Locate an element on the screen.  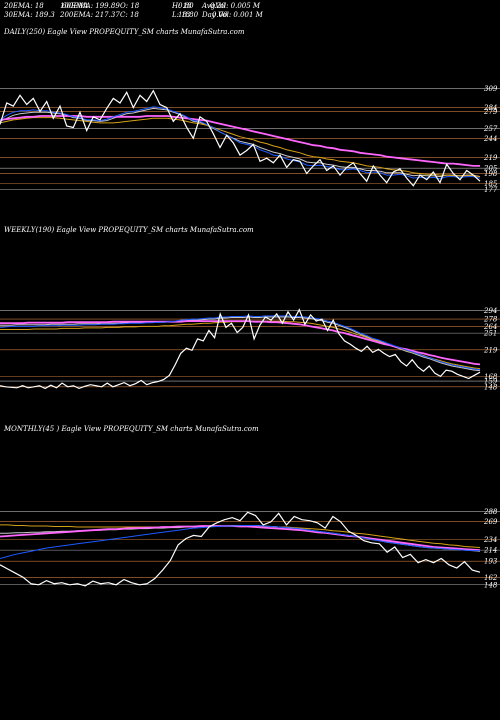
daily-tick-label: 205 is located at coordinates (490, 169).